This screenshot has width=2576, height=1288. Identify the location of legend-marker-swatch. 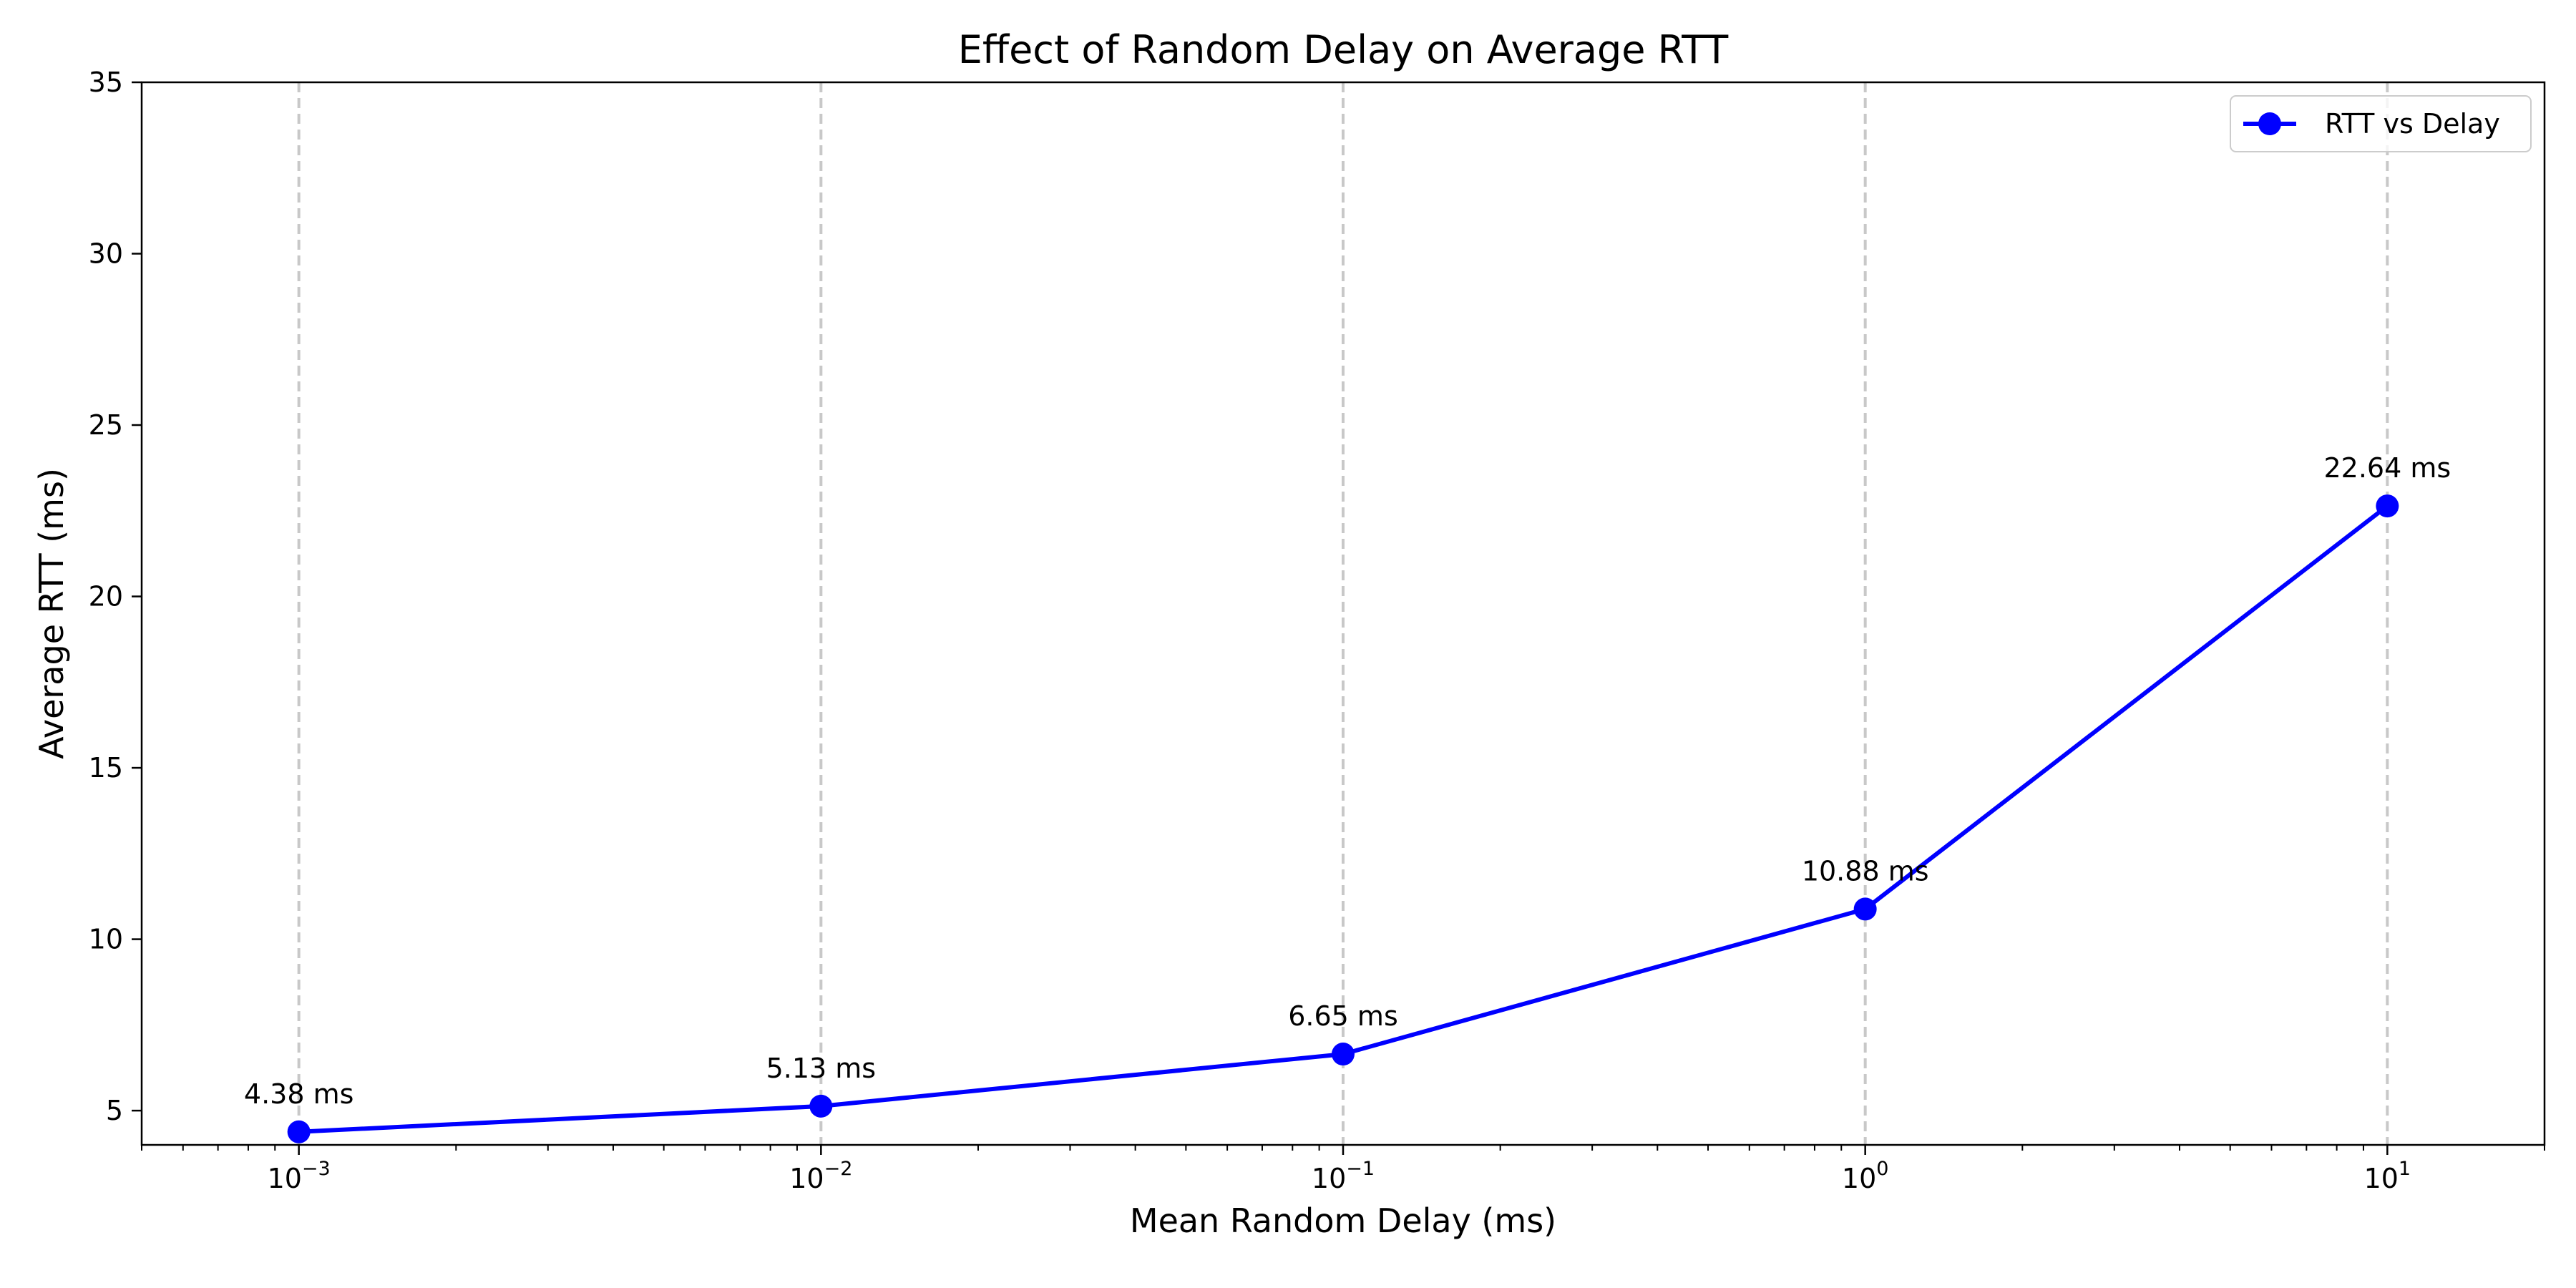
(2269, 123).